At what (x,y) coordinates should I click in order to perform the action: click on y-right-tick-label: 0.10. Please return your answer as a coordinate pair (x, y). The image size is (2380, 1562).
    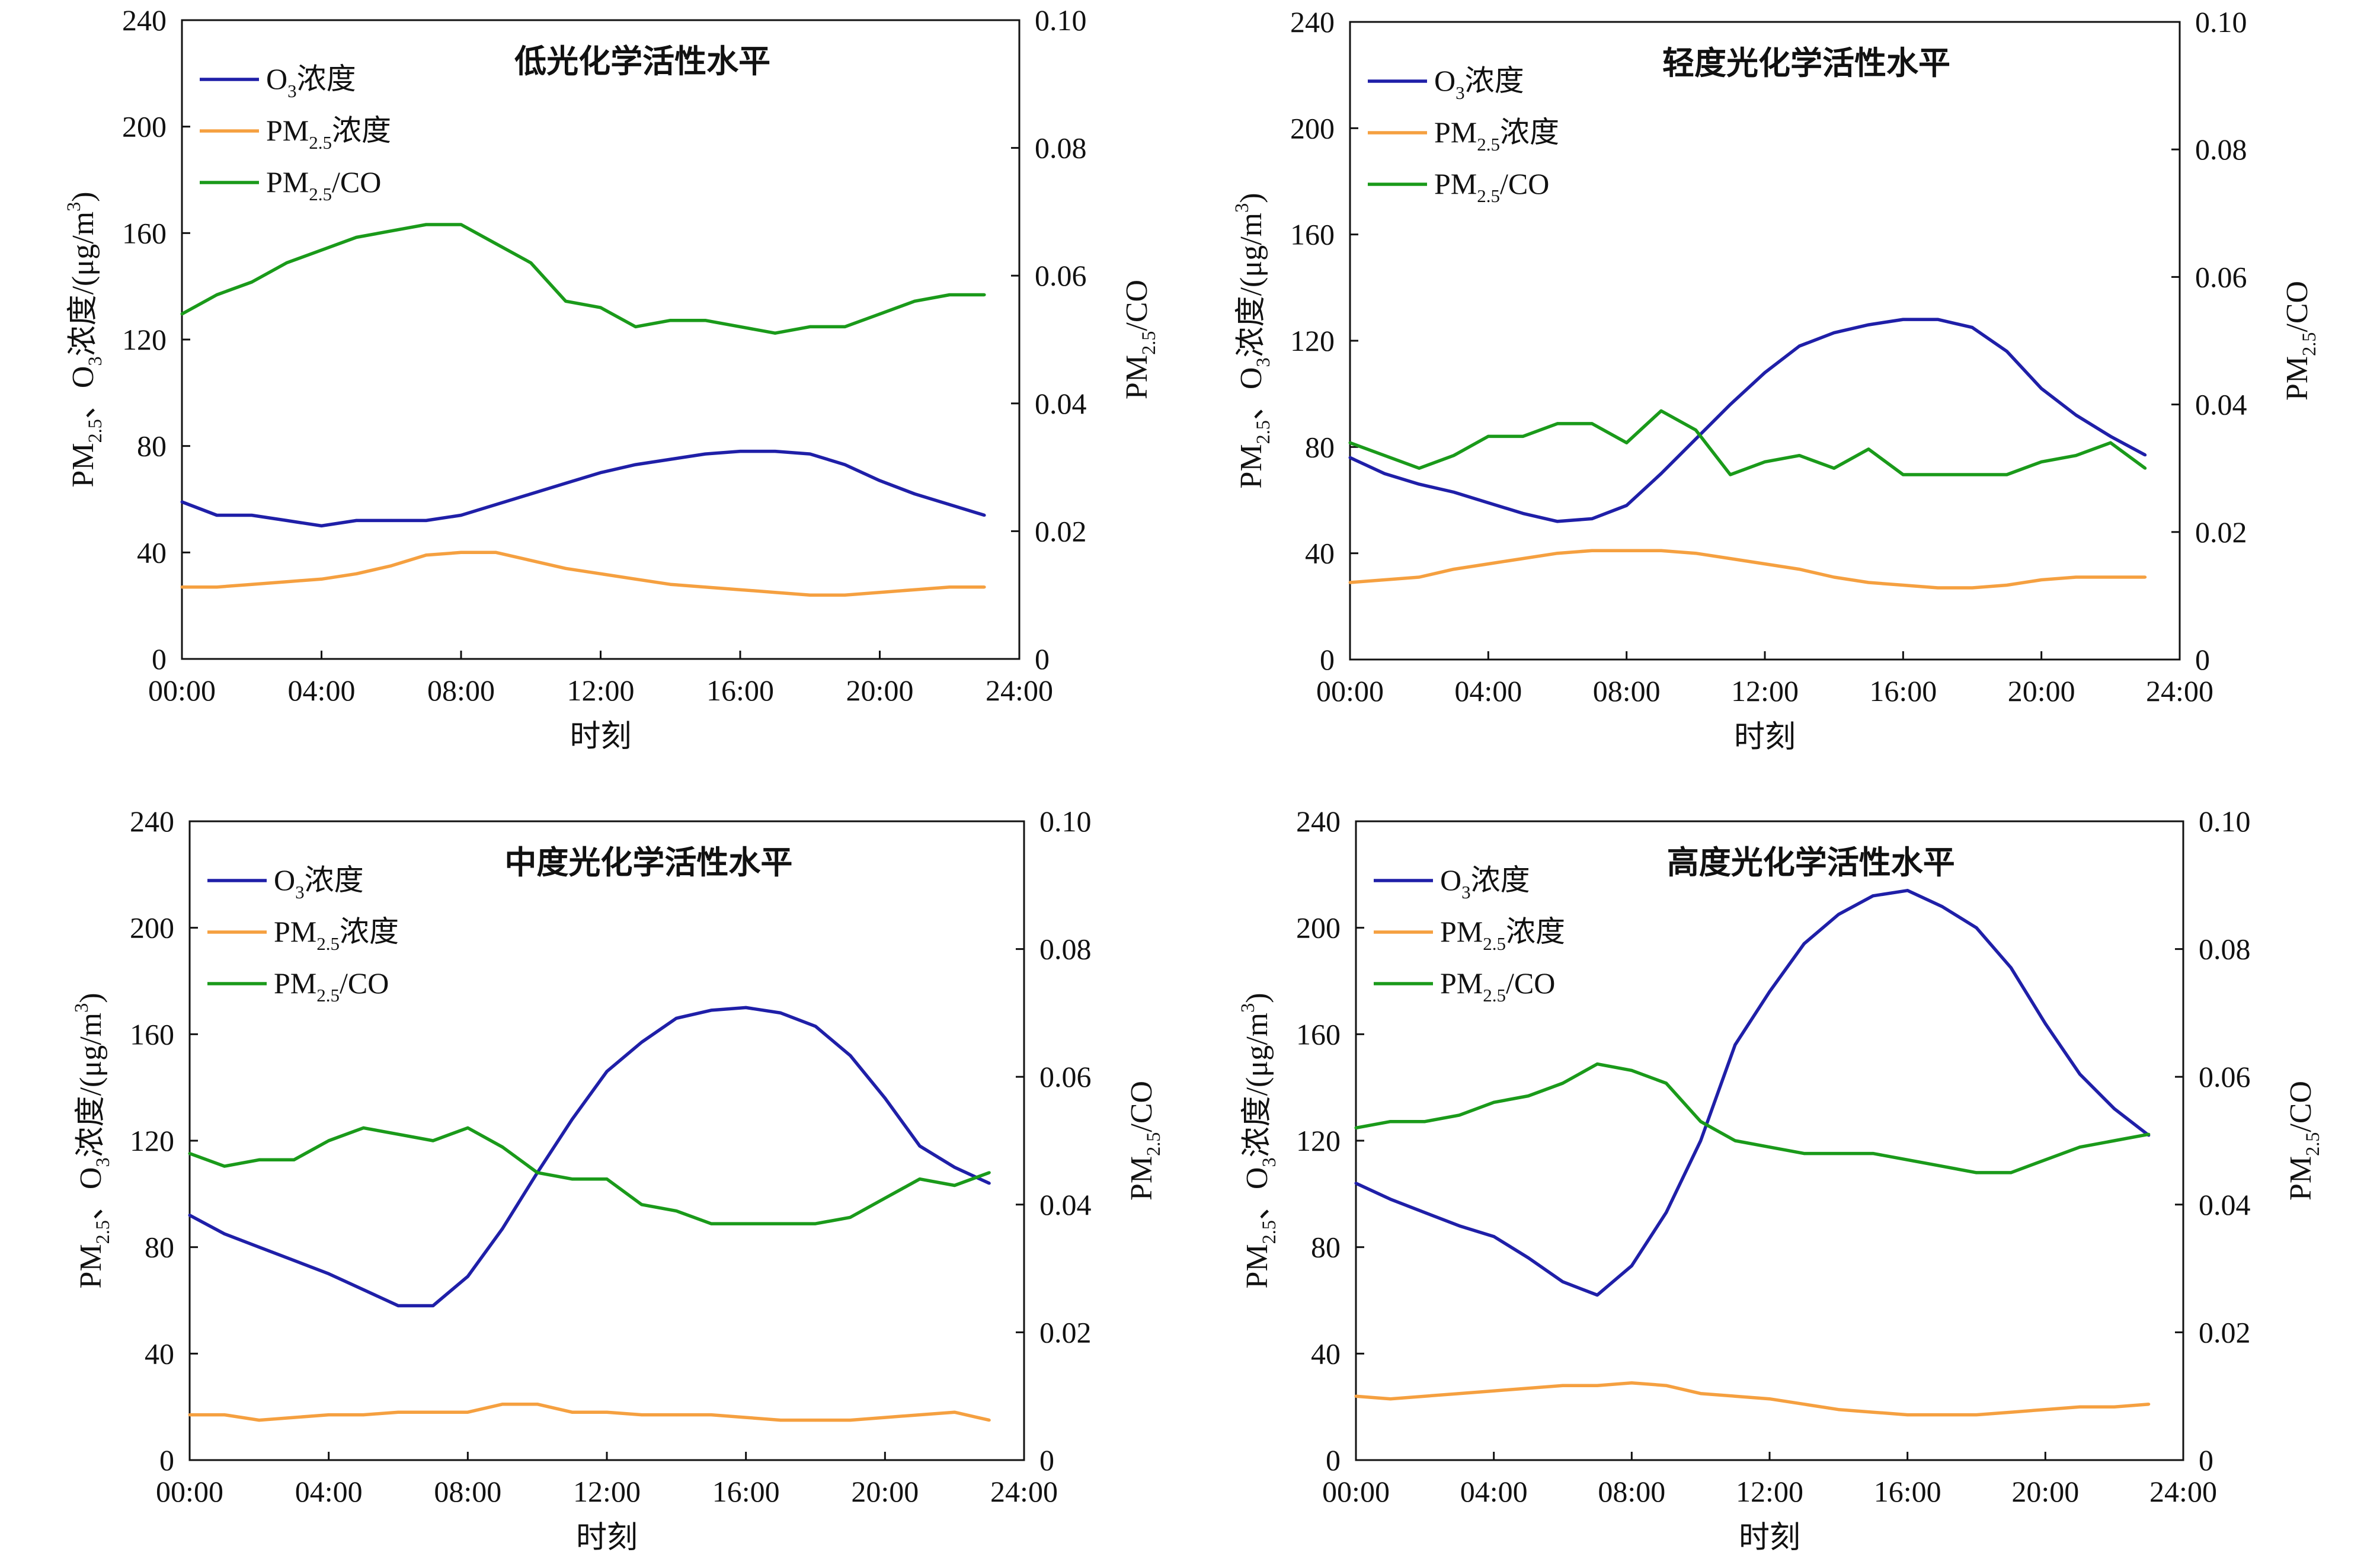
    Looking at the image, I should click on (1061, 20).